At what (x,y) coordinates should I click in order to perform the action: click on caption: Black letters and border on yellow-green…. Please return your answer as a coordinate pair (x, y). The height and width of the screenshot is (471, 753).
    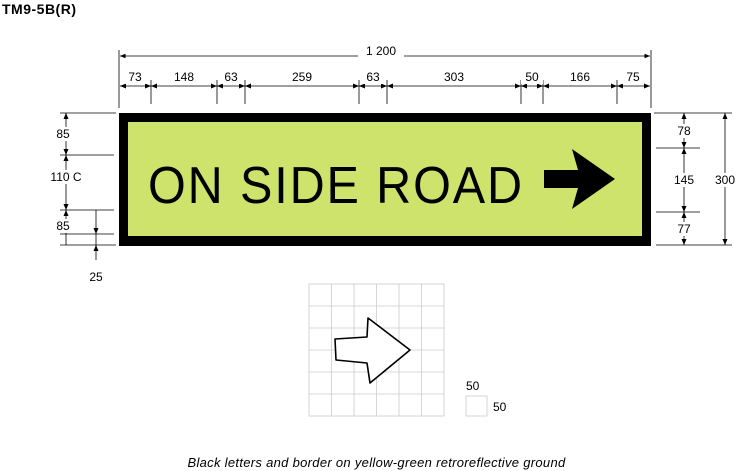
    Looking at the image, I should click on (376, 462).